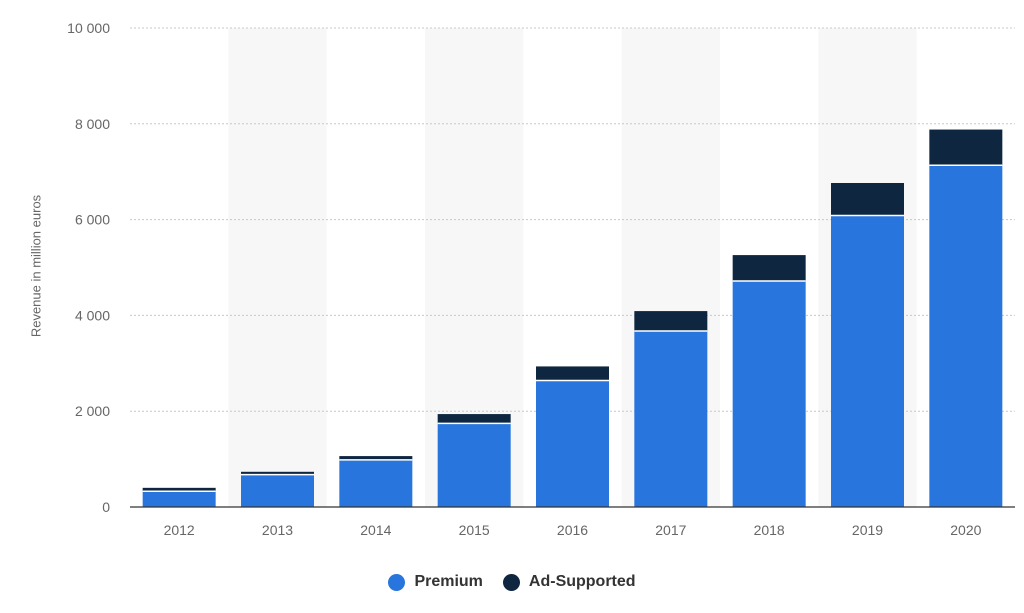 This screenshot has width=1024, height=613. What do you see at coordinates (397, 582) in the screenshot?
I see `legend-swatch-premium` at bounding box center [397, 582].